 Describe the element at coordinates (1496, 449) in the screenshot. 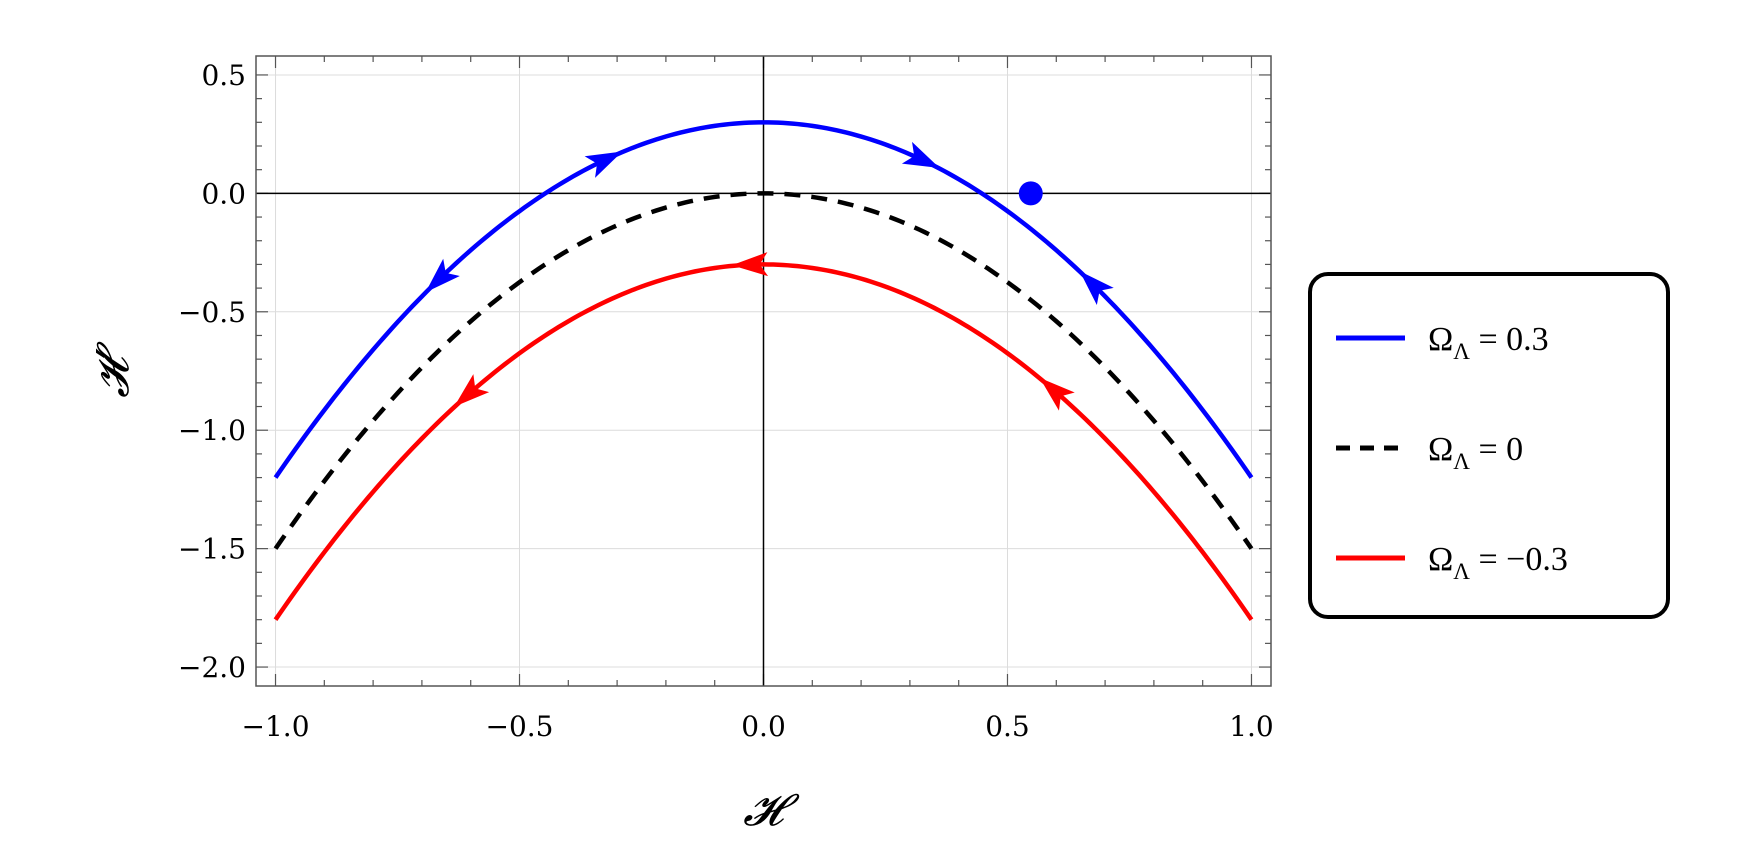

I see `legend-value: = 0` at that location.